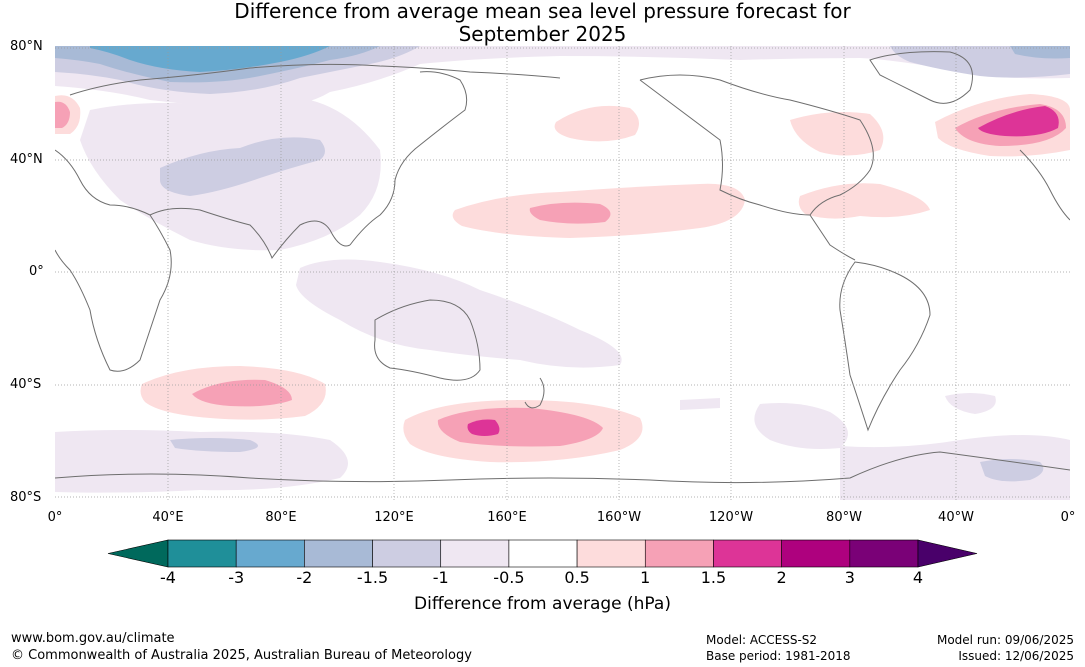 The height and width of the screenshot is (667, 1085). I want to click on lat-label-80s: 80°S, so click(26, 497).